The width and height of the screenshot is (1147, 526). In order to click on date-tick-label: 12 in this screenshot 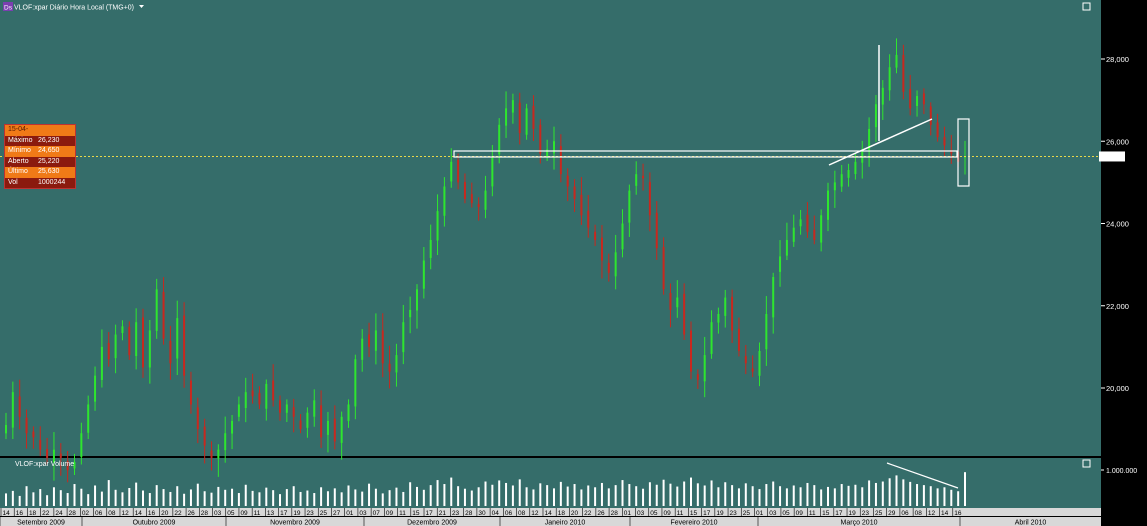, I will do `click(535, 513)`.